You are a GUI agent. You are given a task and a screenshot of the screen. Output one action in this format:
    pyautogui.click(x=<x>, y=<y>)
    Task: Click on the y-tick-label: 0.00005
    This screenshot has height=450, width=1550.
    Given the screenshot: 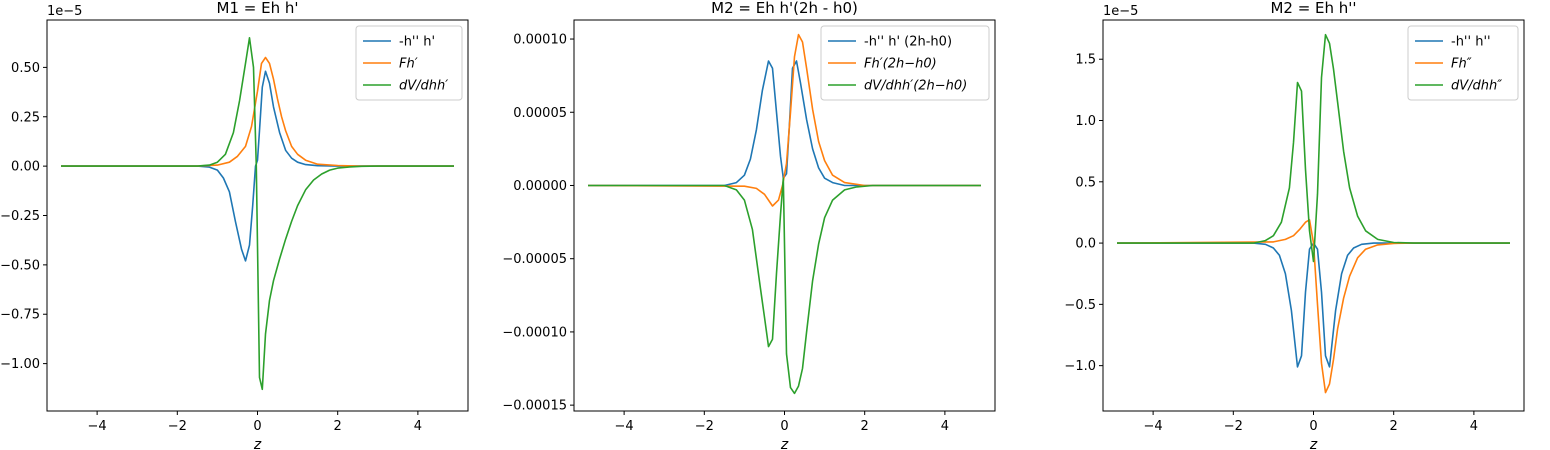 What is the action you would take?
    pyautogui.click(x=540, y=113)
    